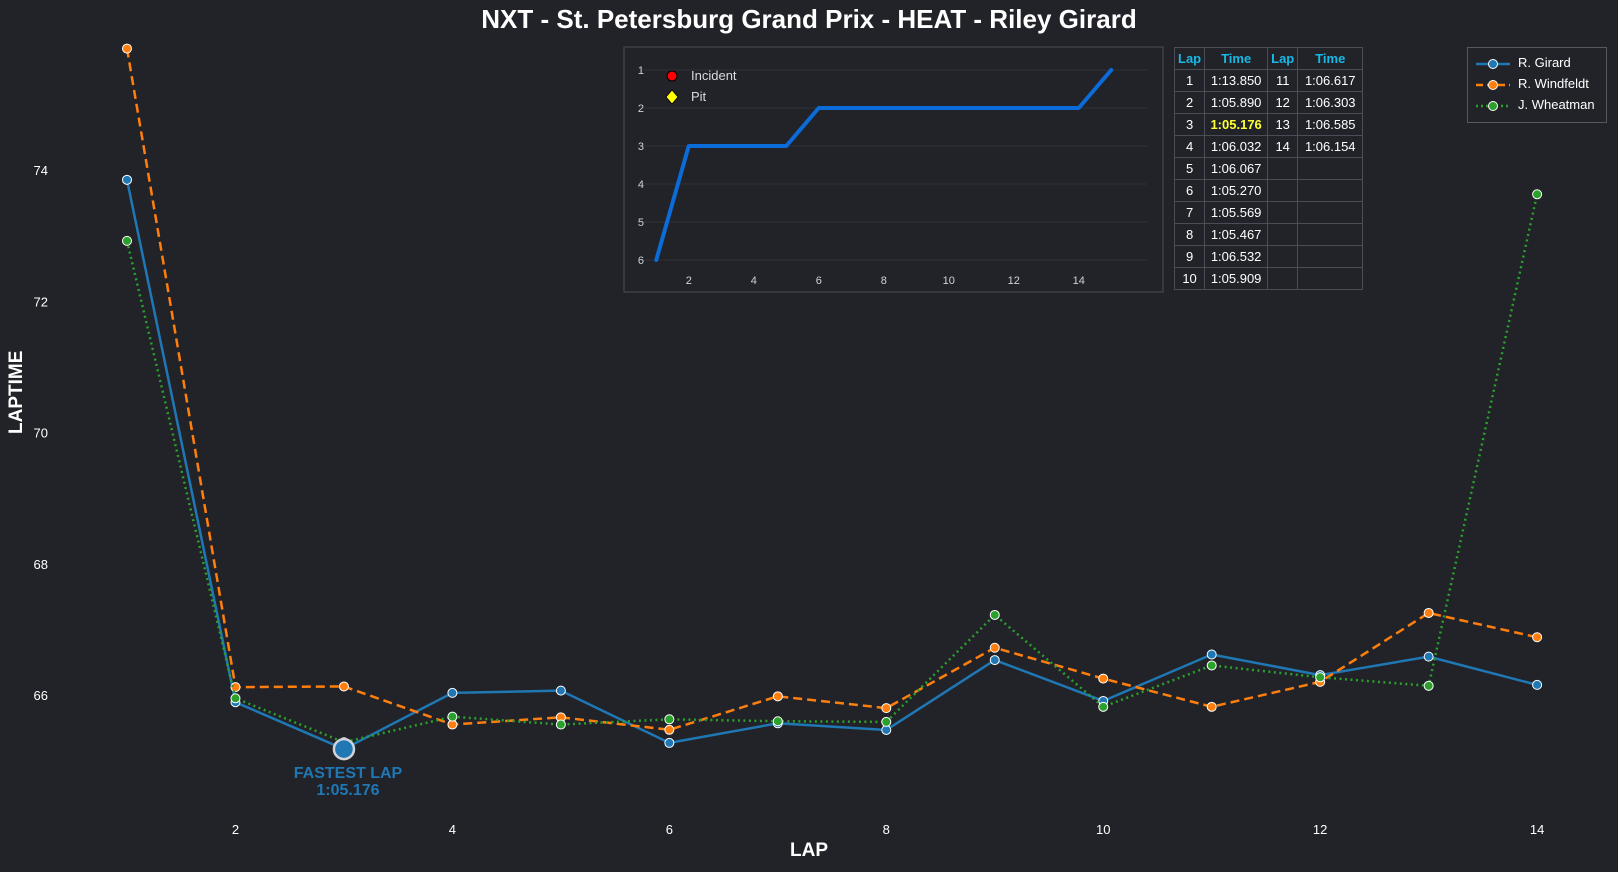 This screenshot has width=1618, height=872. I want to click on table-row: 7 1:05.569, so click(1268, 212).